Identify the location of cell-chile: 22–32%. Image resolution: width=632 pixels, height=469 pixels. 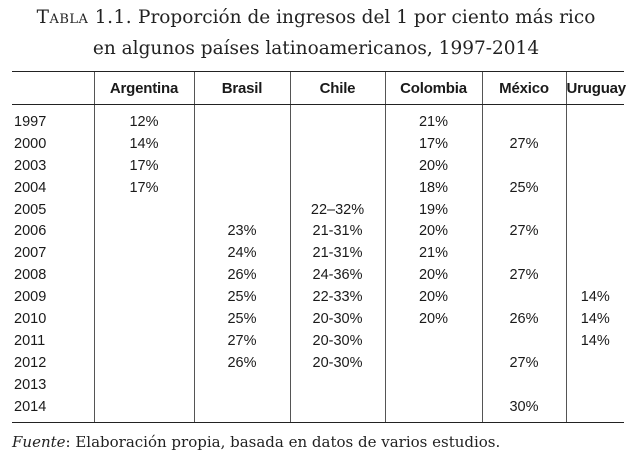
(337, 209).